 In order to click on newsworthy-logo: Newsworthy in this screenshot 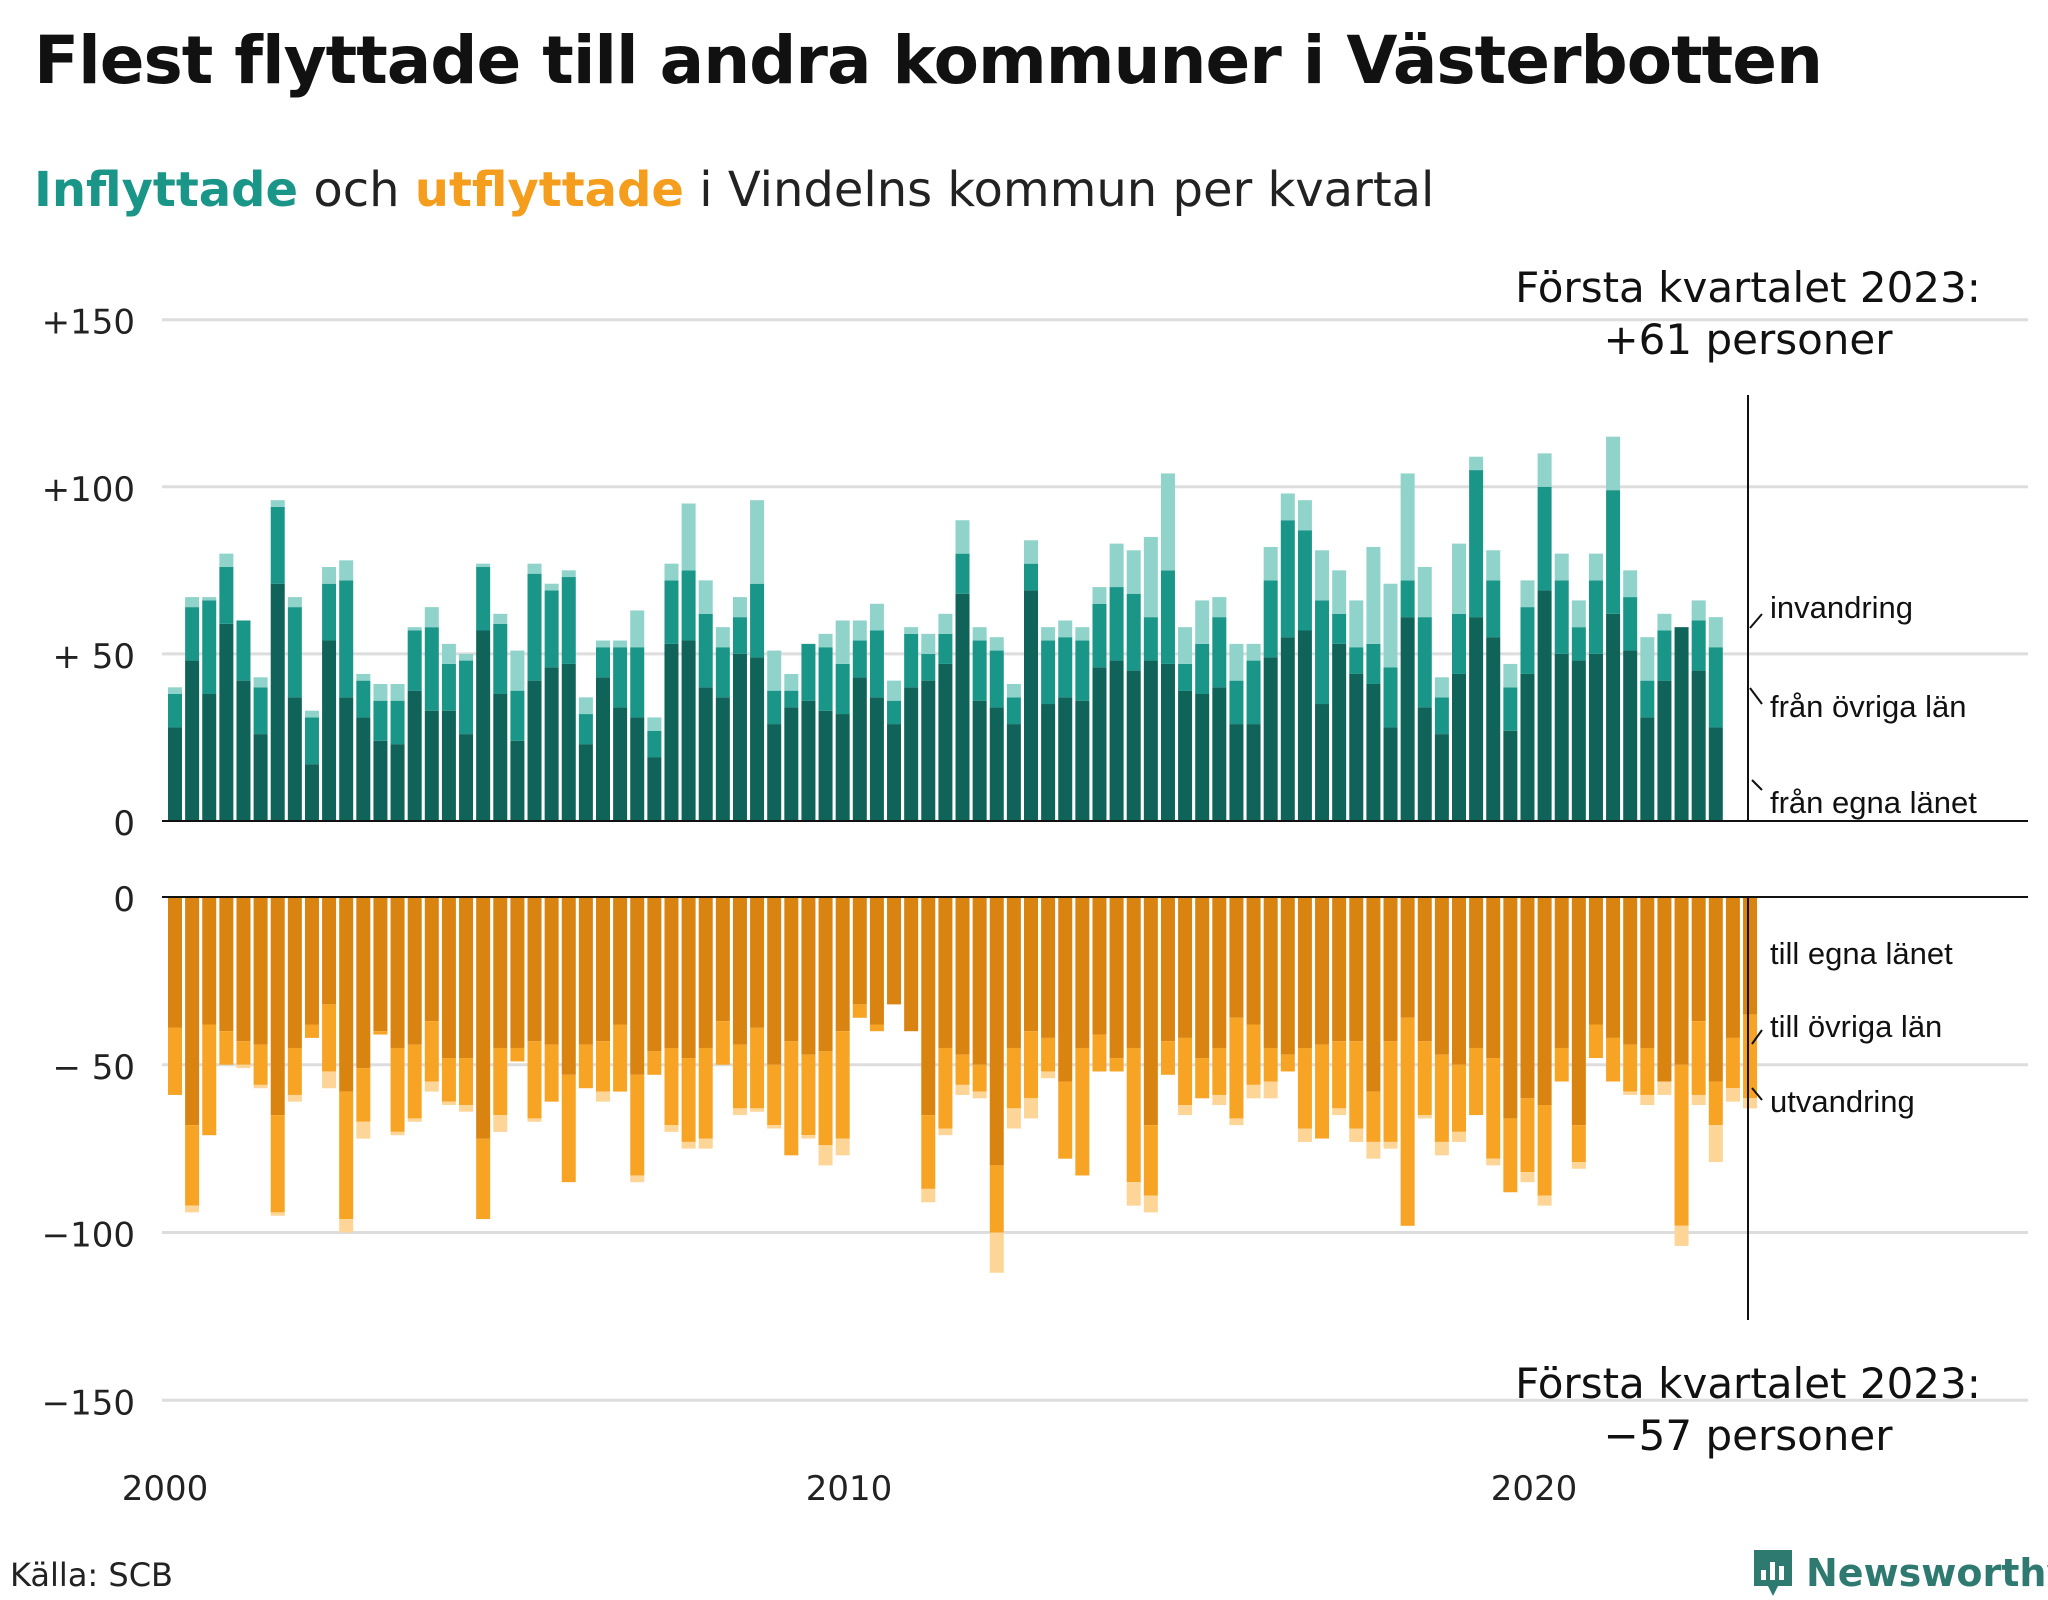, I will do `click(1899, 1573)`.